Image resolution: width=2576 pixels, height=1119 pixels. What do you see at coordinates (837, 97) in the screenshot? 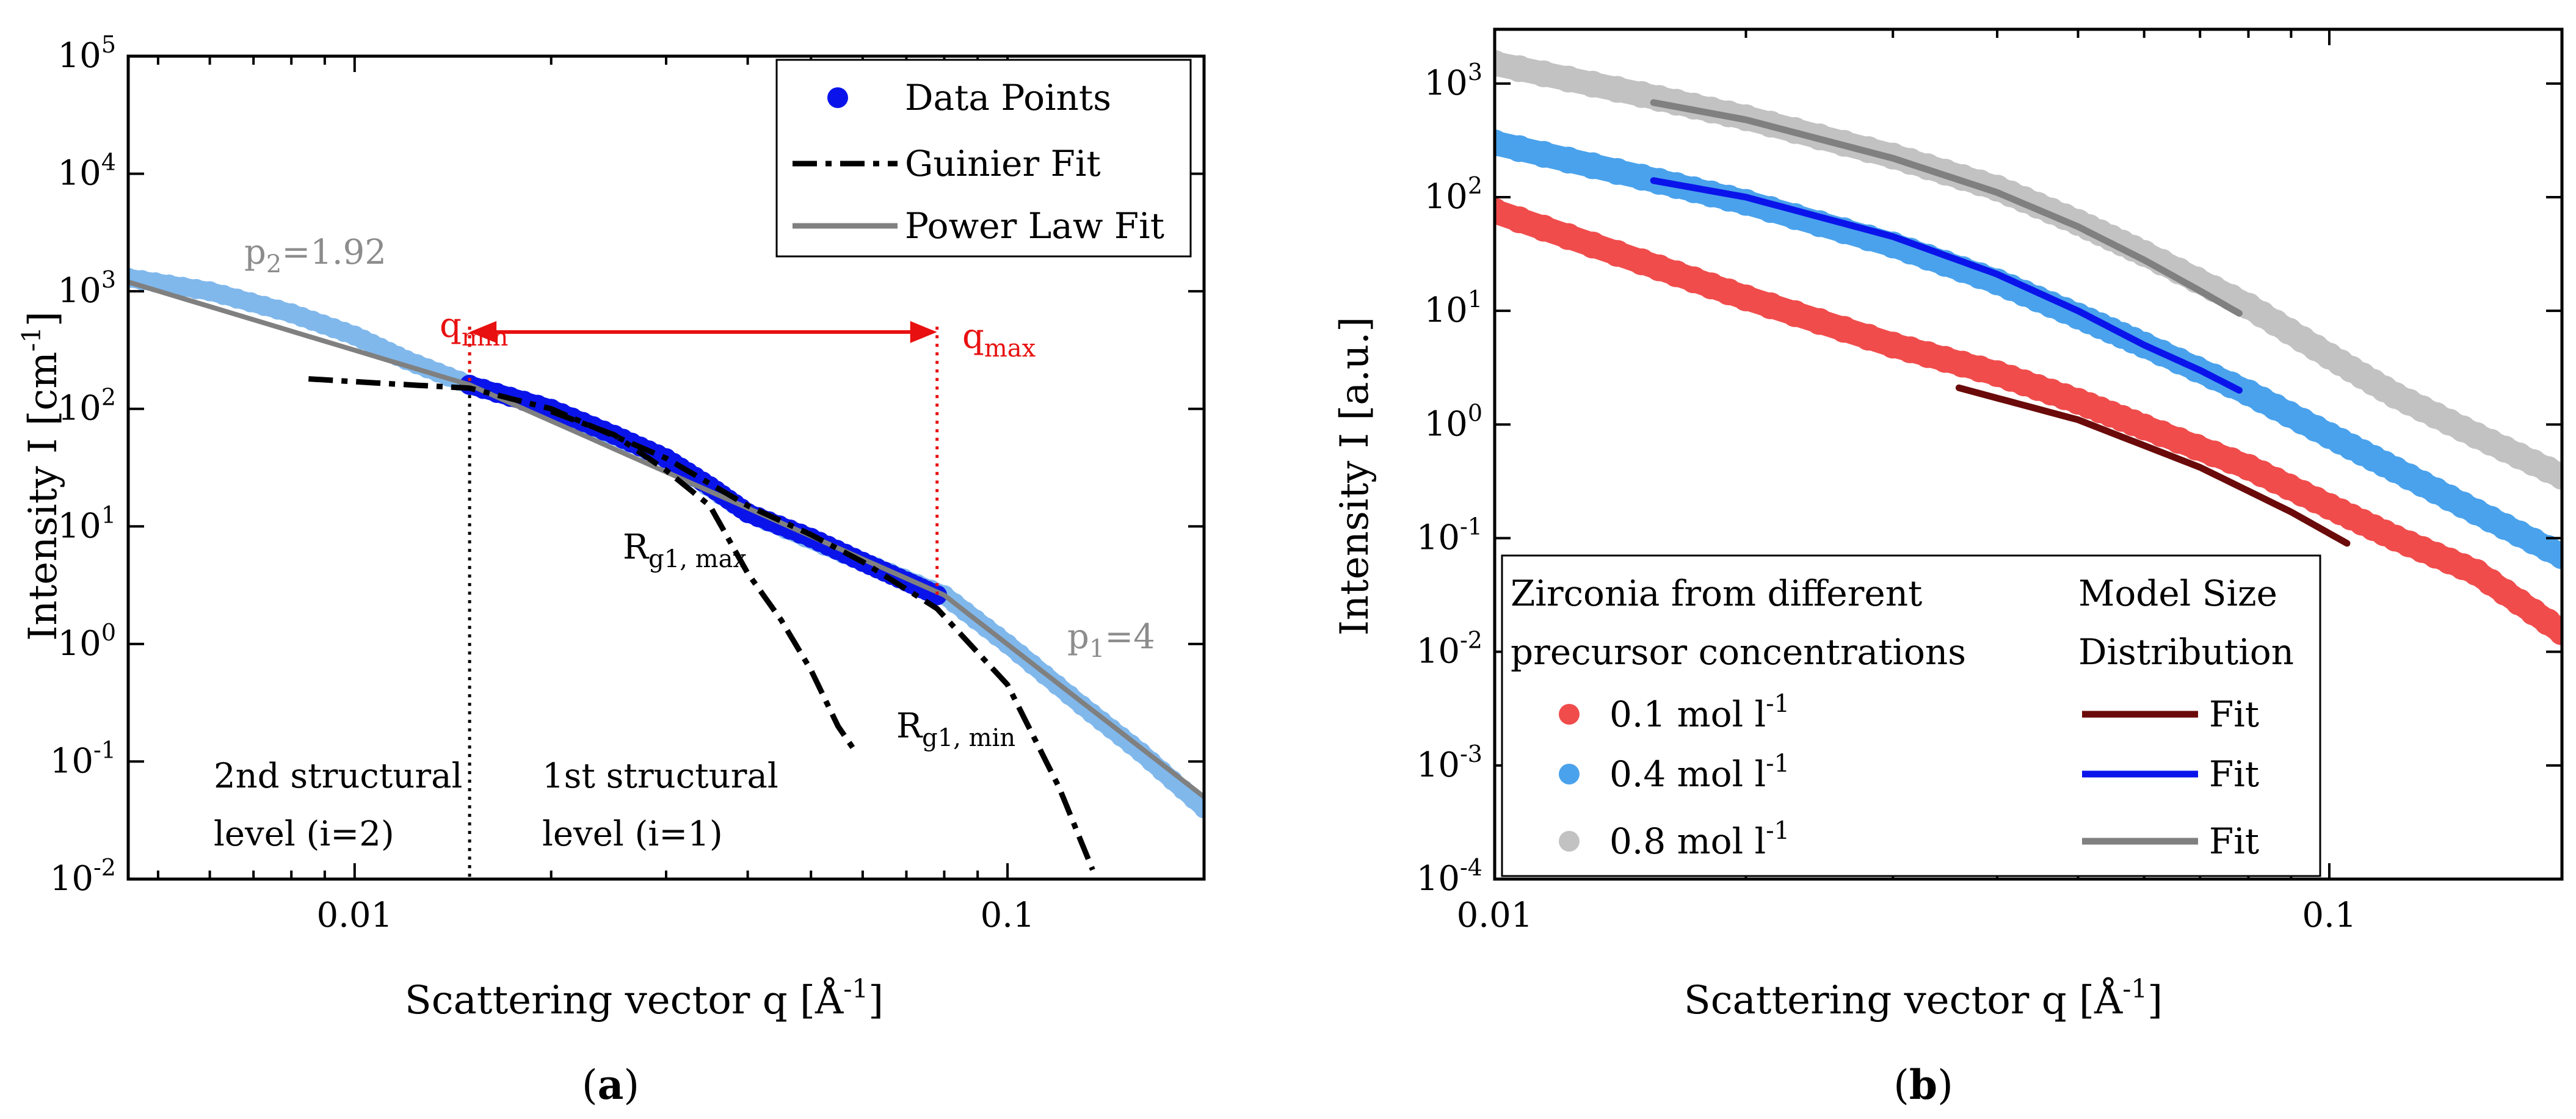
I see `legend-marker-data-points` at bounding box center [837, 97].